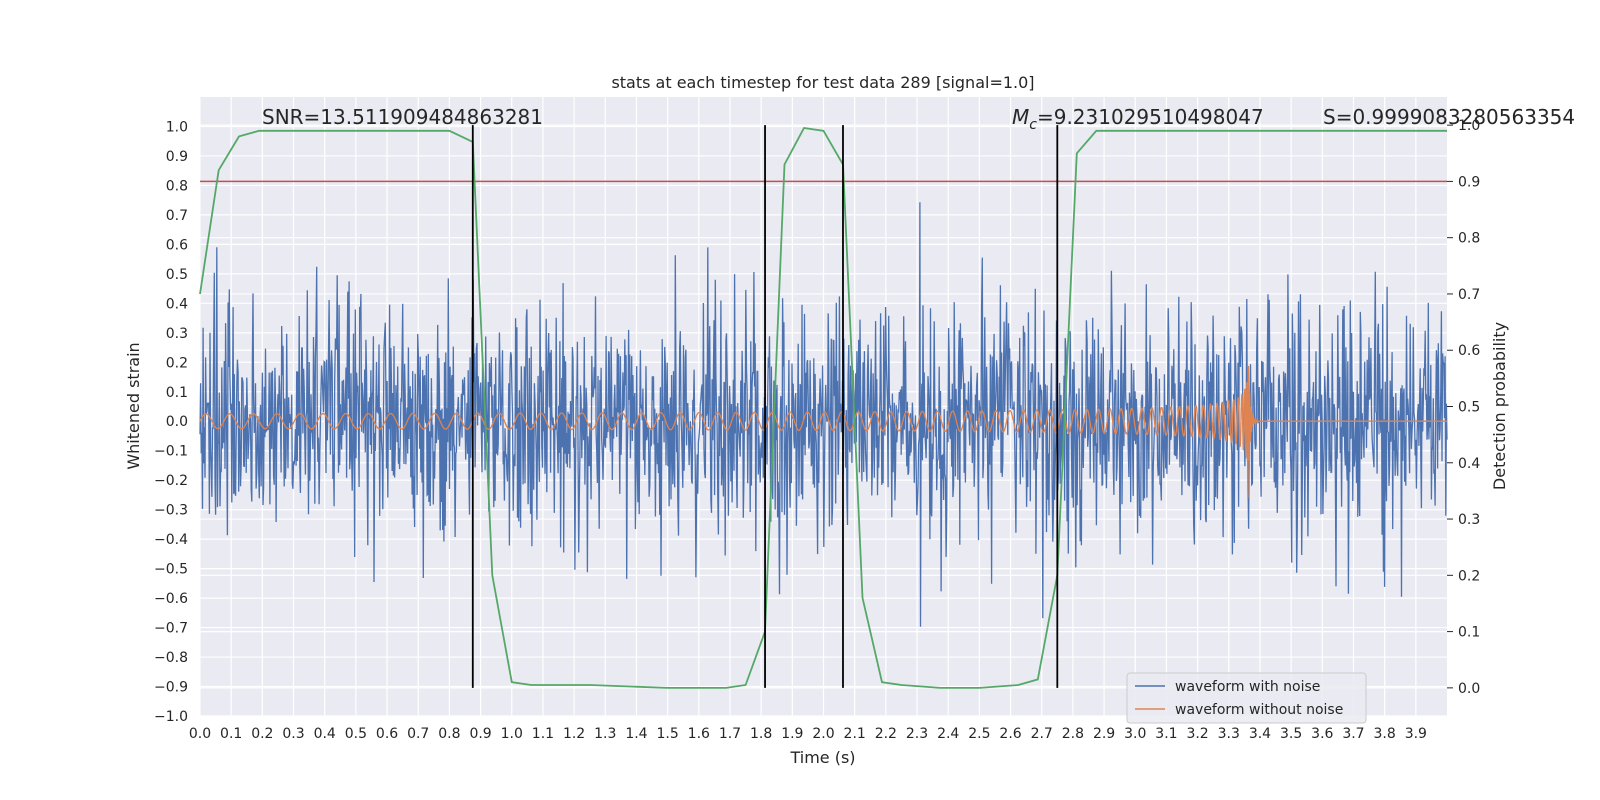 Image resolution: width=1600 pixels, height=800 pixels. What do you see at coordinates (177, 304) in the screenshot?
I see `y-tick-label: 0.4` at bounding box center [177, 304].